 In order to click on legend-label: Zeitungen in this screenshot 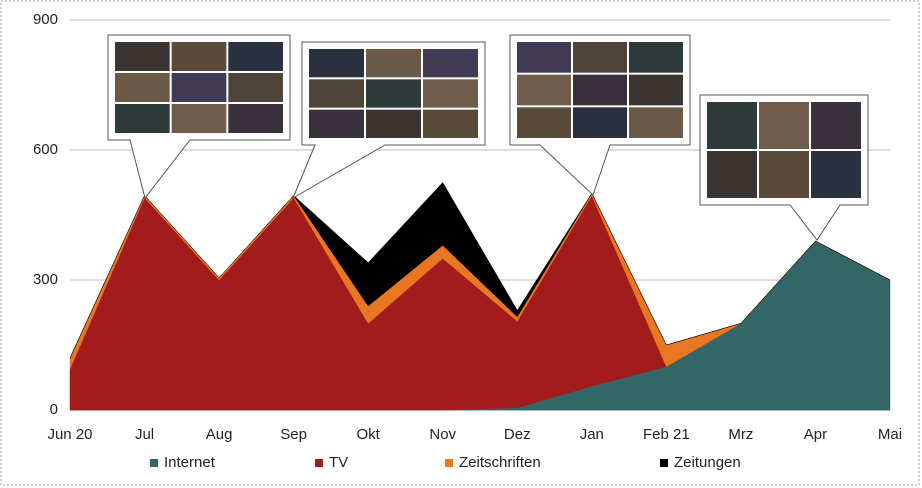, I will do `click(707, 462)`.